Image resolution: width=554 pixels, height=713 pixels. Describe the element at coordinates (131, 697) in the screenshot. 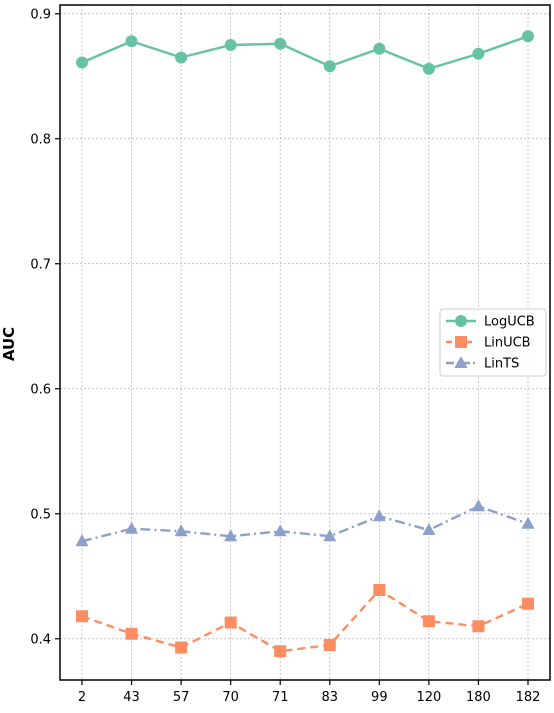

I see `x-tick-label: 43` at that location.